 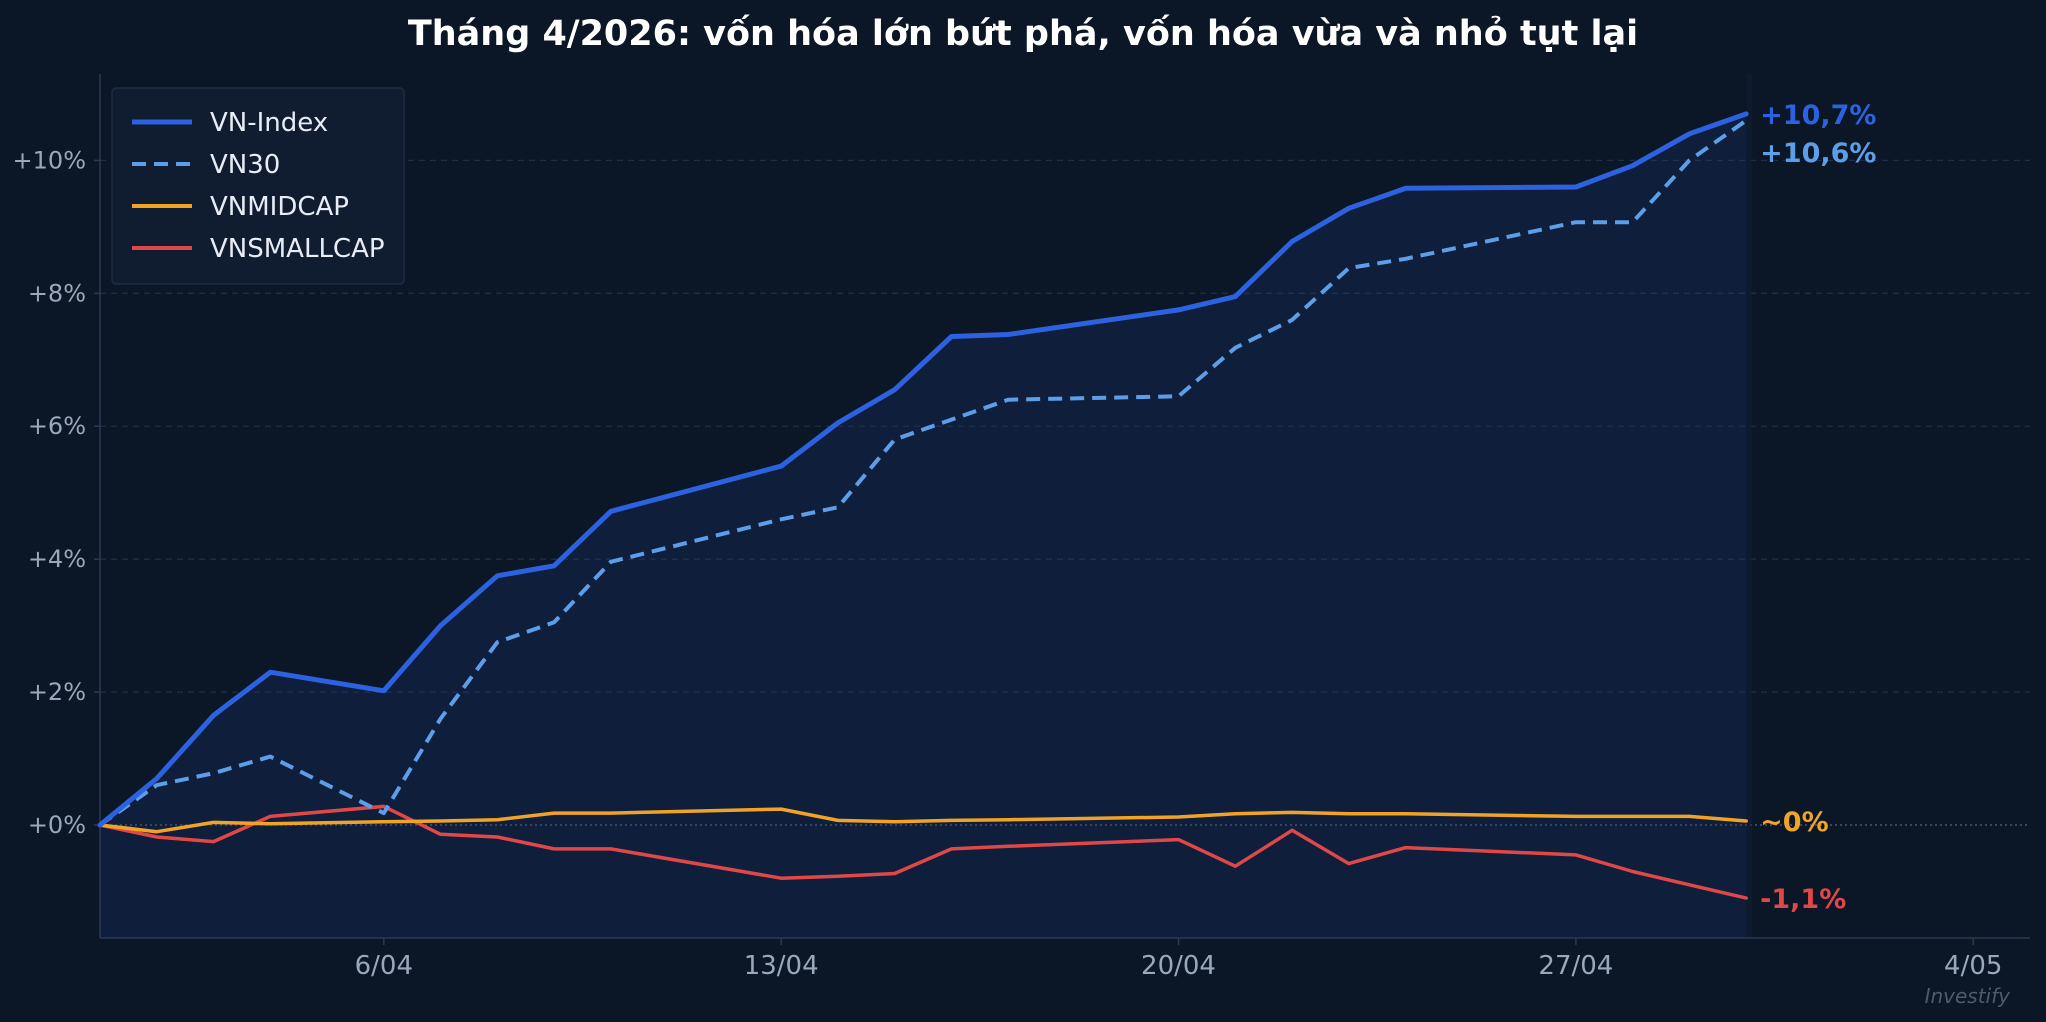 I want to click on y-tick-label: +8%, so click(x=57, y=293).